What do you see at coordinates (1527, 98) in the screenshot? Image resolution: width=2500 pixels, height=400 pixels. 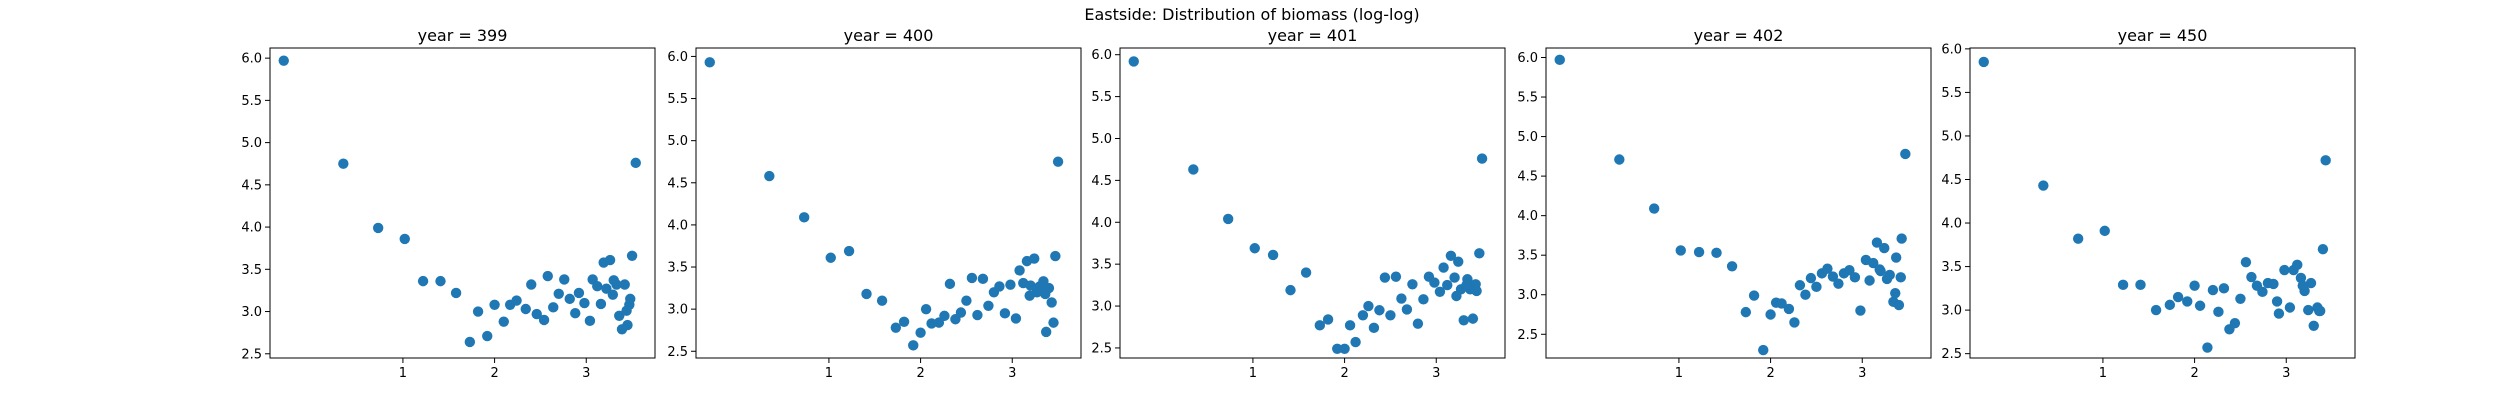 I see `y-tick-label: 5.5` at bounding box center [1527, 98].